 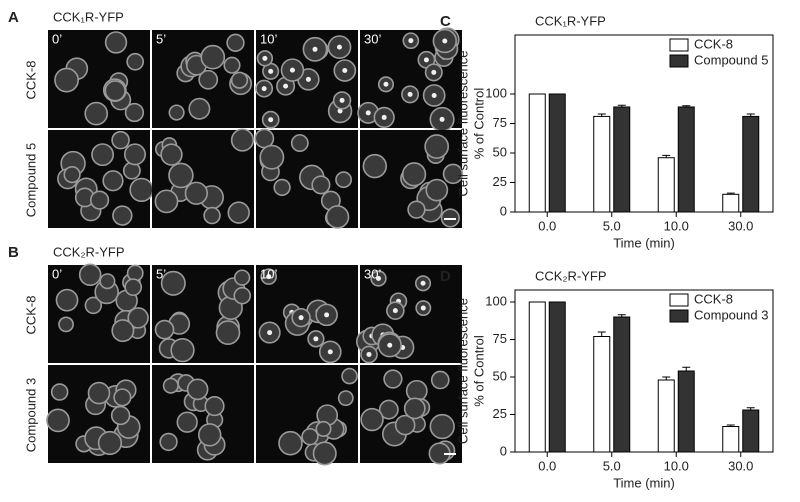 I want to click on time-label: 10’, so click(x=268, y=38).